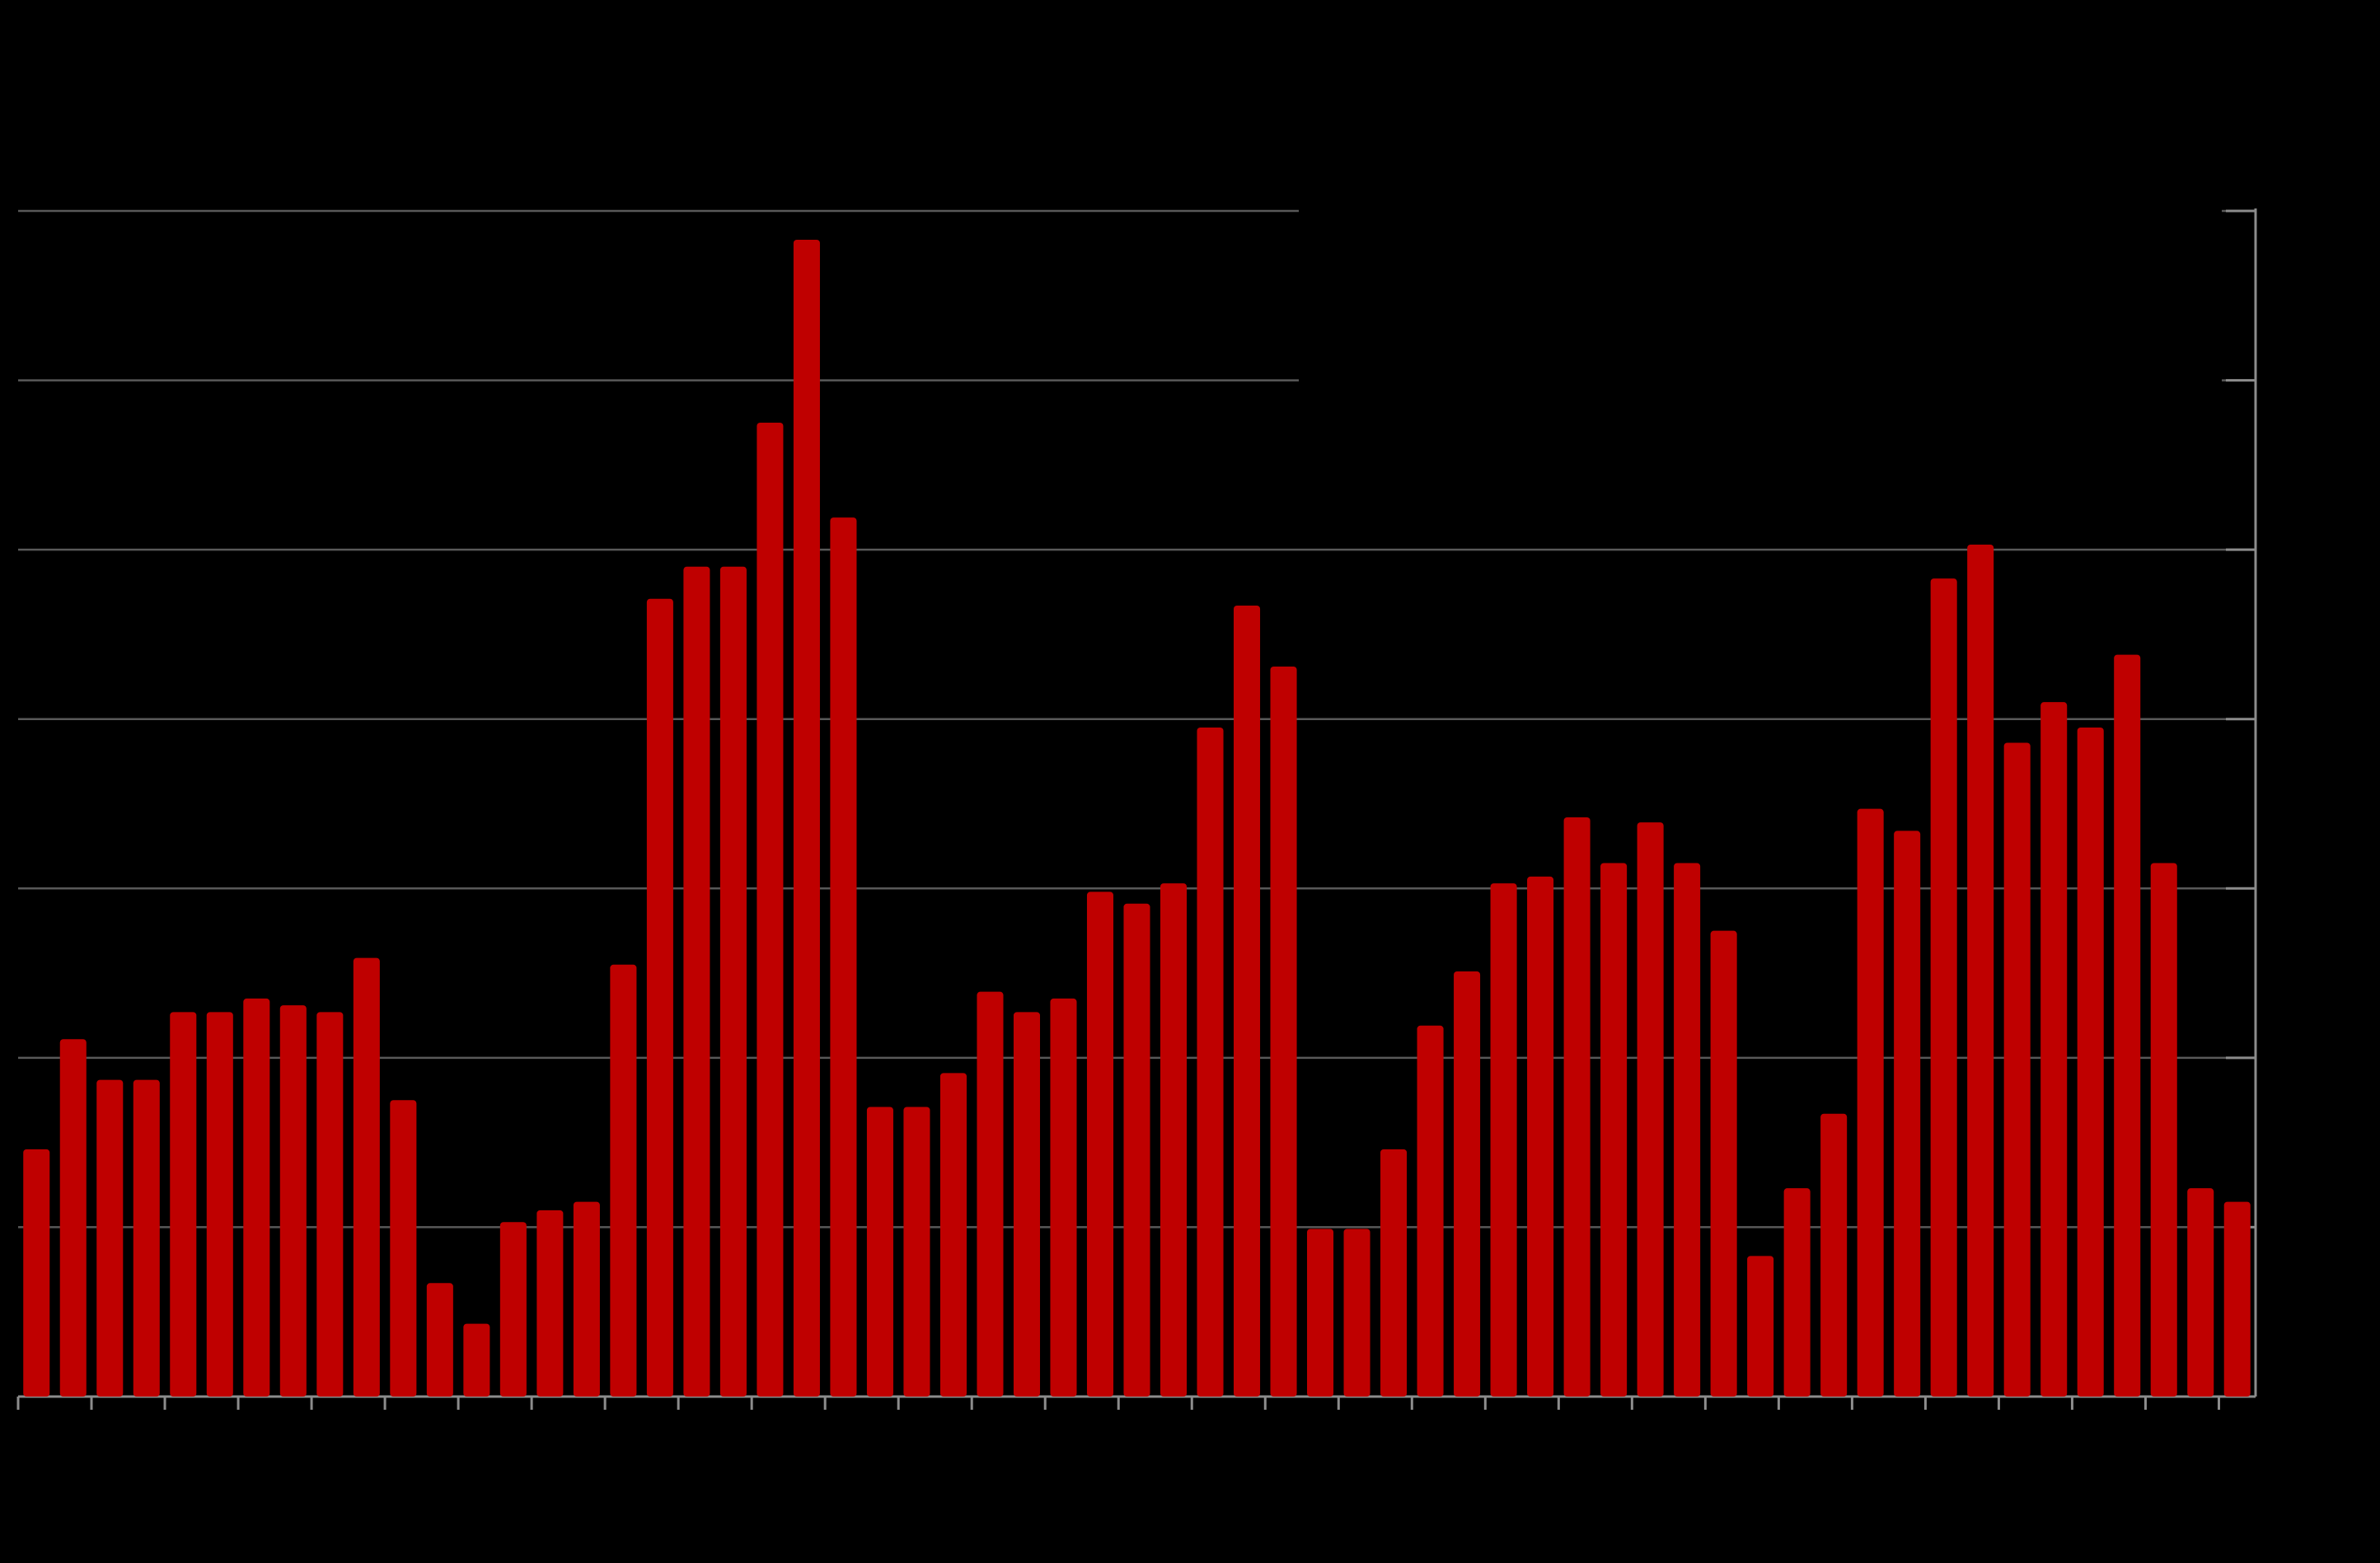 This screenshot has height=1563, width=2380. What do you see at coordinates (2274, 209) in the screenshot?
I see `y-tick-label: 7` at bounding box center [2274, 209].